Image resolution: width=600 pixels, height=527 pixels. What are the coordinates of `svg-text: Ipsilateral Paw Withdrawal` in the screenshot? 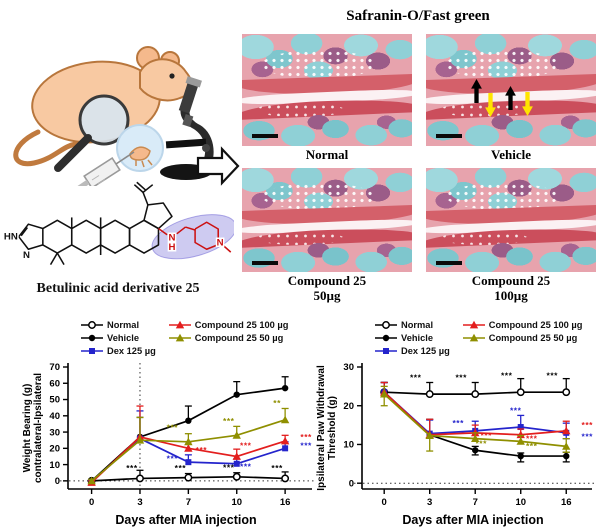 It's located at (321, 428).